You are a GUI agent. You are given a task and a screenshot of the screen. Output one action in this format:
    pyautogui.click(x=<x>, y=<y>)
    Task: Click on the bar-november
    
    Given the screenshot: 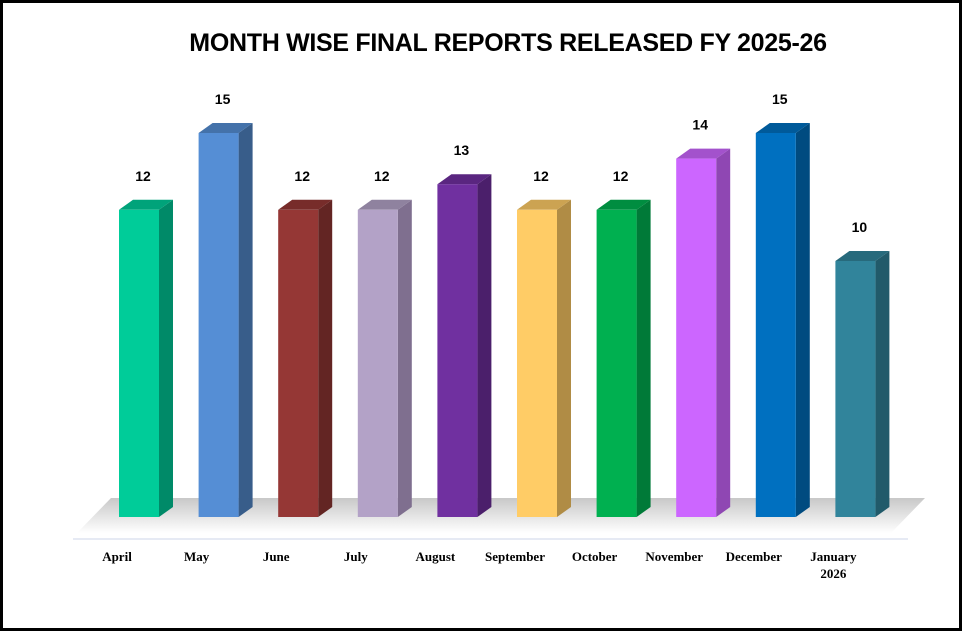 What is the action you would take?
    pyautogui.click(x=703, y=332)
    